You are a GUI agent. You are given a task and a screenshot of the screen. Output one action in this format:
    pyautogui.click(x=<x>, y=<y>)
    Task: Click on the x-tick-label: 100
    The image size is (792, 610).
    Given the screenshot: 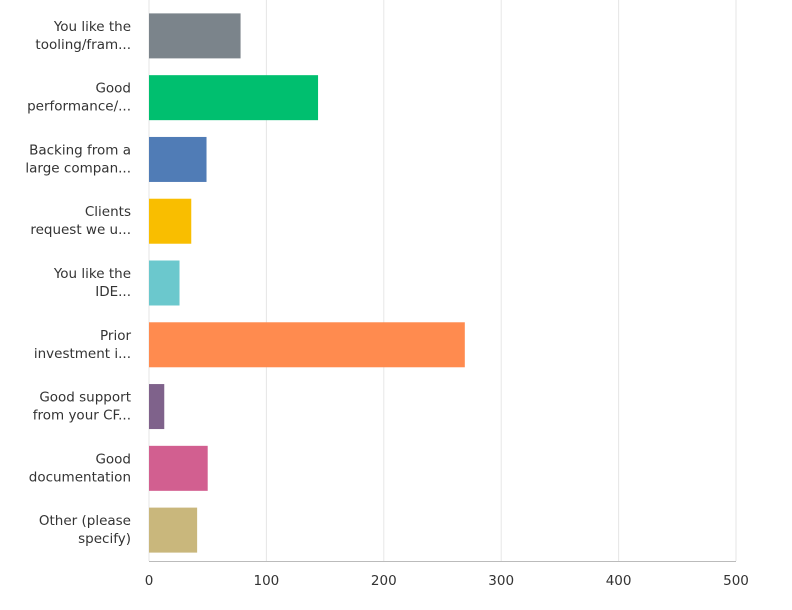 What is the action you would take?
    pyautogui.click(x=267, y=581)
    